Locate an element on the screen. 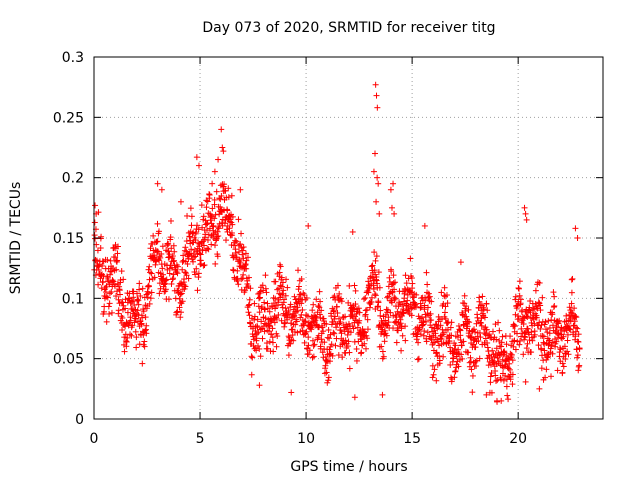 The width and height of the screenshot is (640, 480). x-tick-label: 5 is located at coordinates (200, 439).